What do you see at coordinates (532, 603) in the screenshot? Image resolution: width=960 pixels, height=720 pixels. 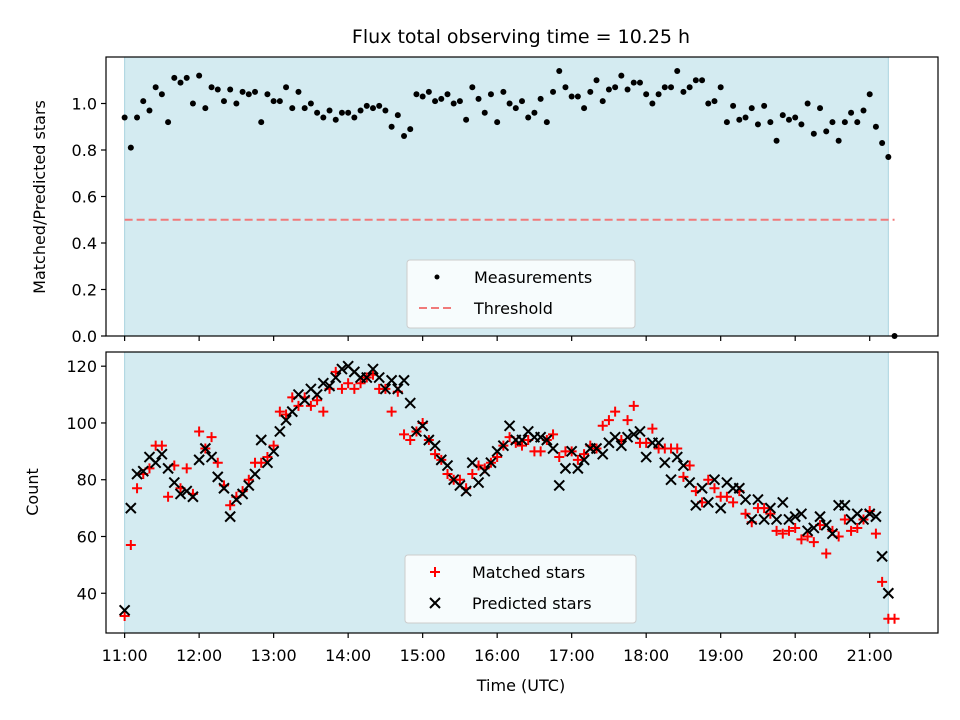 I see `legend-label: Predicted stars` at bounding box center [532, 603].